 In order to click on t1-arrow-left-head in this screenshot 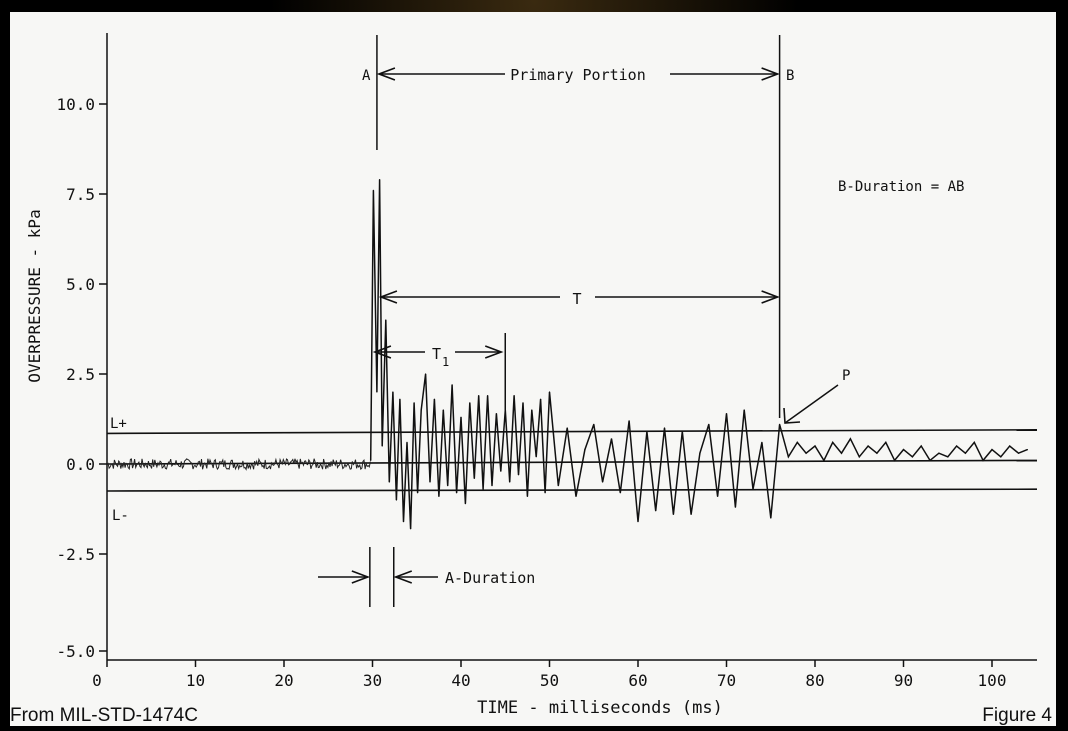, I will do `click(382, 352)`.